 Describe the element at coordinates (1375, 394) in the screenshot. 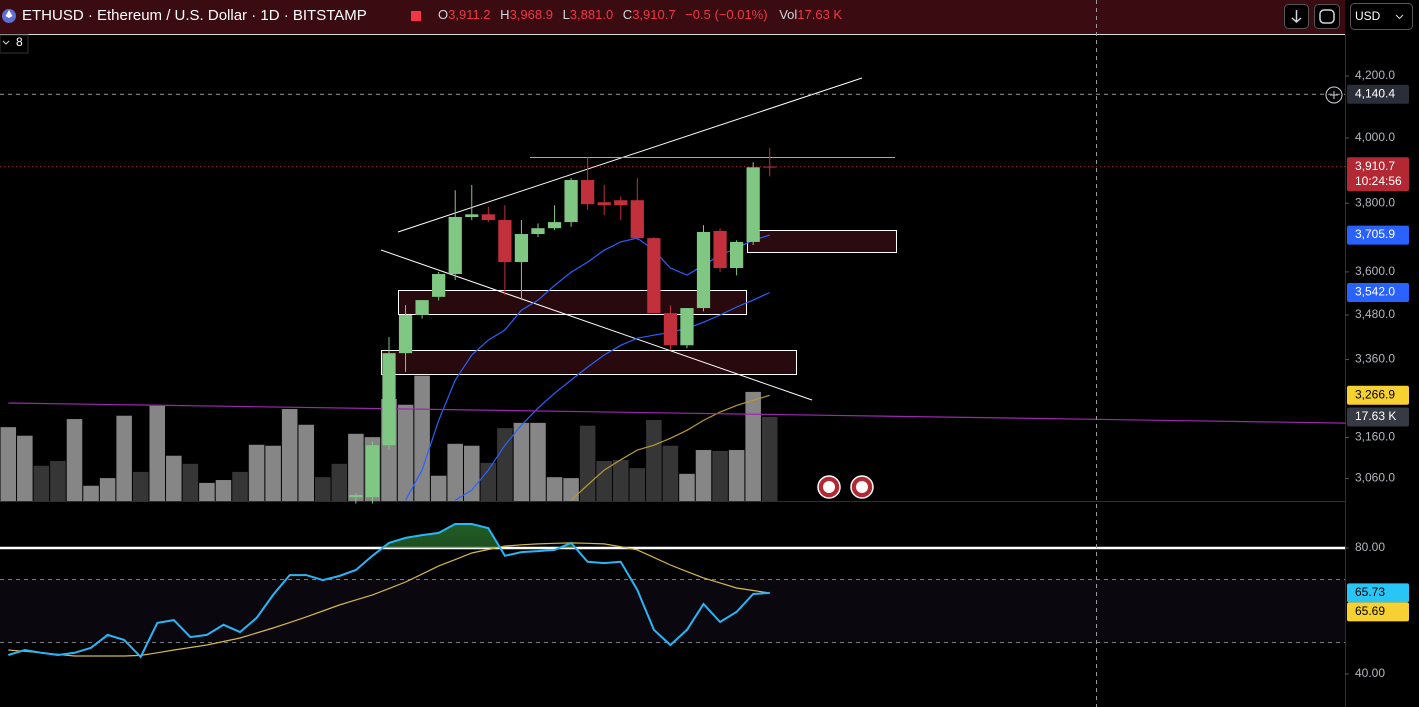

I see `price-label: 3,266.9` at that location.